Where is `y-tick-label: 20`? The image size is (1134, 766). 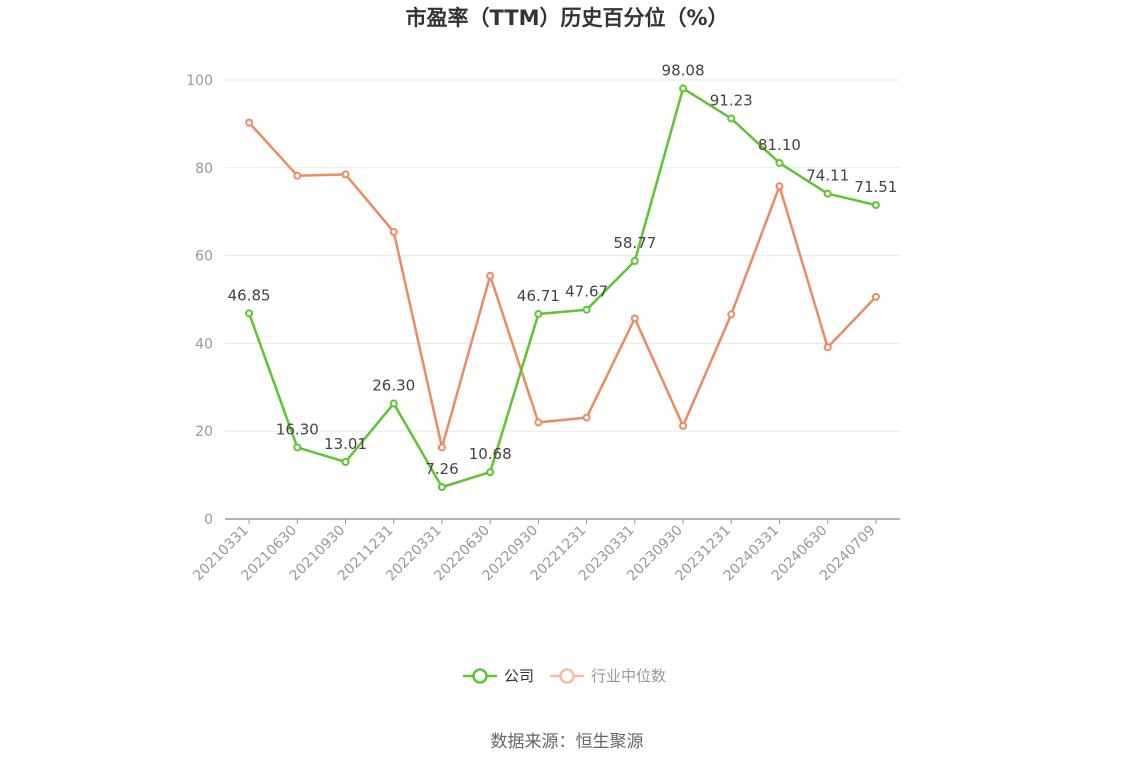
y-tick-label: 20 is located at coordinates (204, 432).